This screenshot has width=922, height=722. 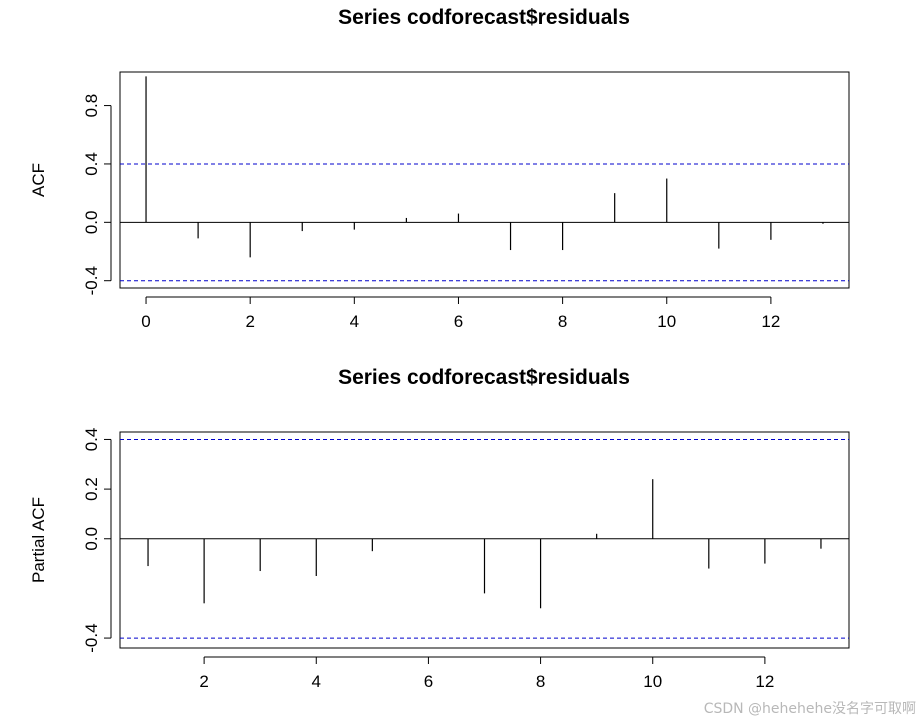 I want to click on watermark-text: CSDN @hehehehe没名字可取啊, so click(x=809, y=709).